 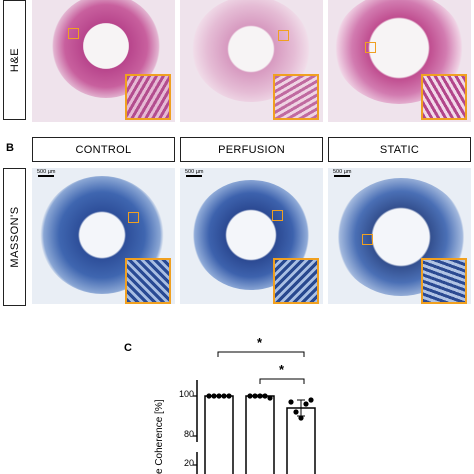 I want to click on scale-label-control: 500 µm, so click(x=46, y=172).